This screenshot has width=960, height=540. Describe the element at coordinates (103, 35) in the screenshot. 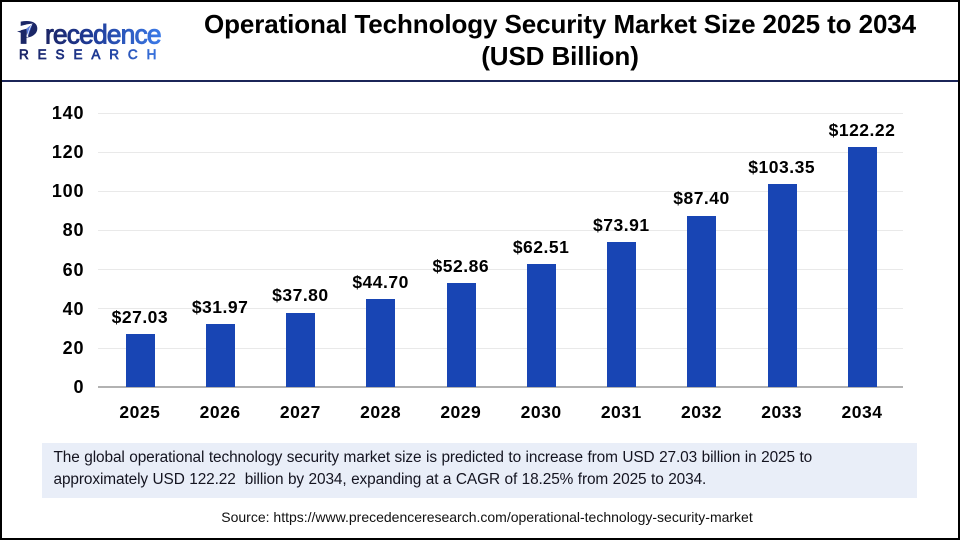

I see `svg-text: recedence` at that location.